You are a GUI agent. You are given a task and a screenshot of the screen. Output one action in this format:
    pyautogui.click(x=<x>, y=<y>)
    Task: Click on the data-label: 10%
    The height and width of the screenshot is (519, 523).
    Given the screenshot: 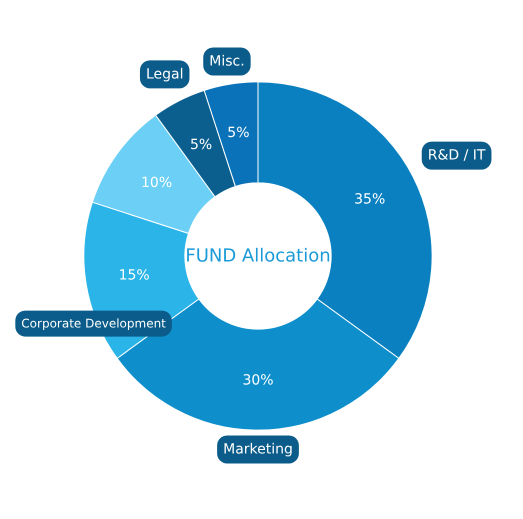 What is the action you would take?
    pyautogui.click(x=156, y=182)
    